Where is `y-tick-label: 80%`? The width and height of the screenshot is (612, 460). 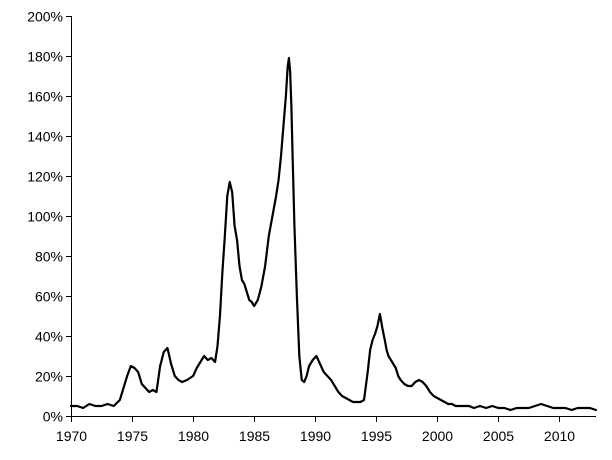
y-tick-label: 80% is located at coordinates (49, 257).